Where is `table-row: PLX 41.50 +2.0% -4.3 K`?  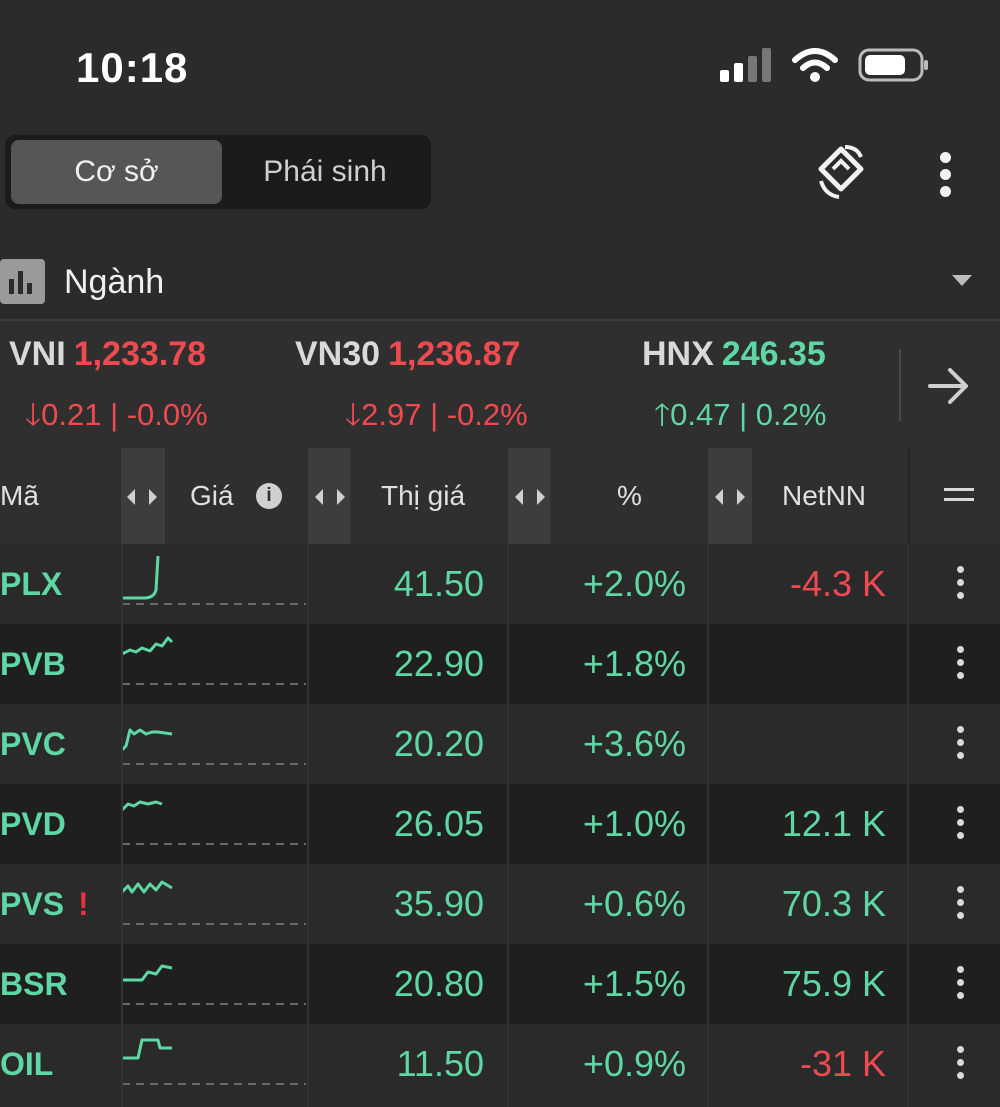 table-row: PLX 41.50 +2.0% -4.3 K is located at coordinates (500, 584).